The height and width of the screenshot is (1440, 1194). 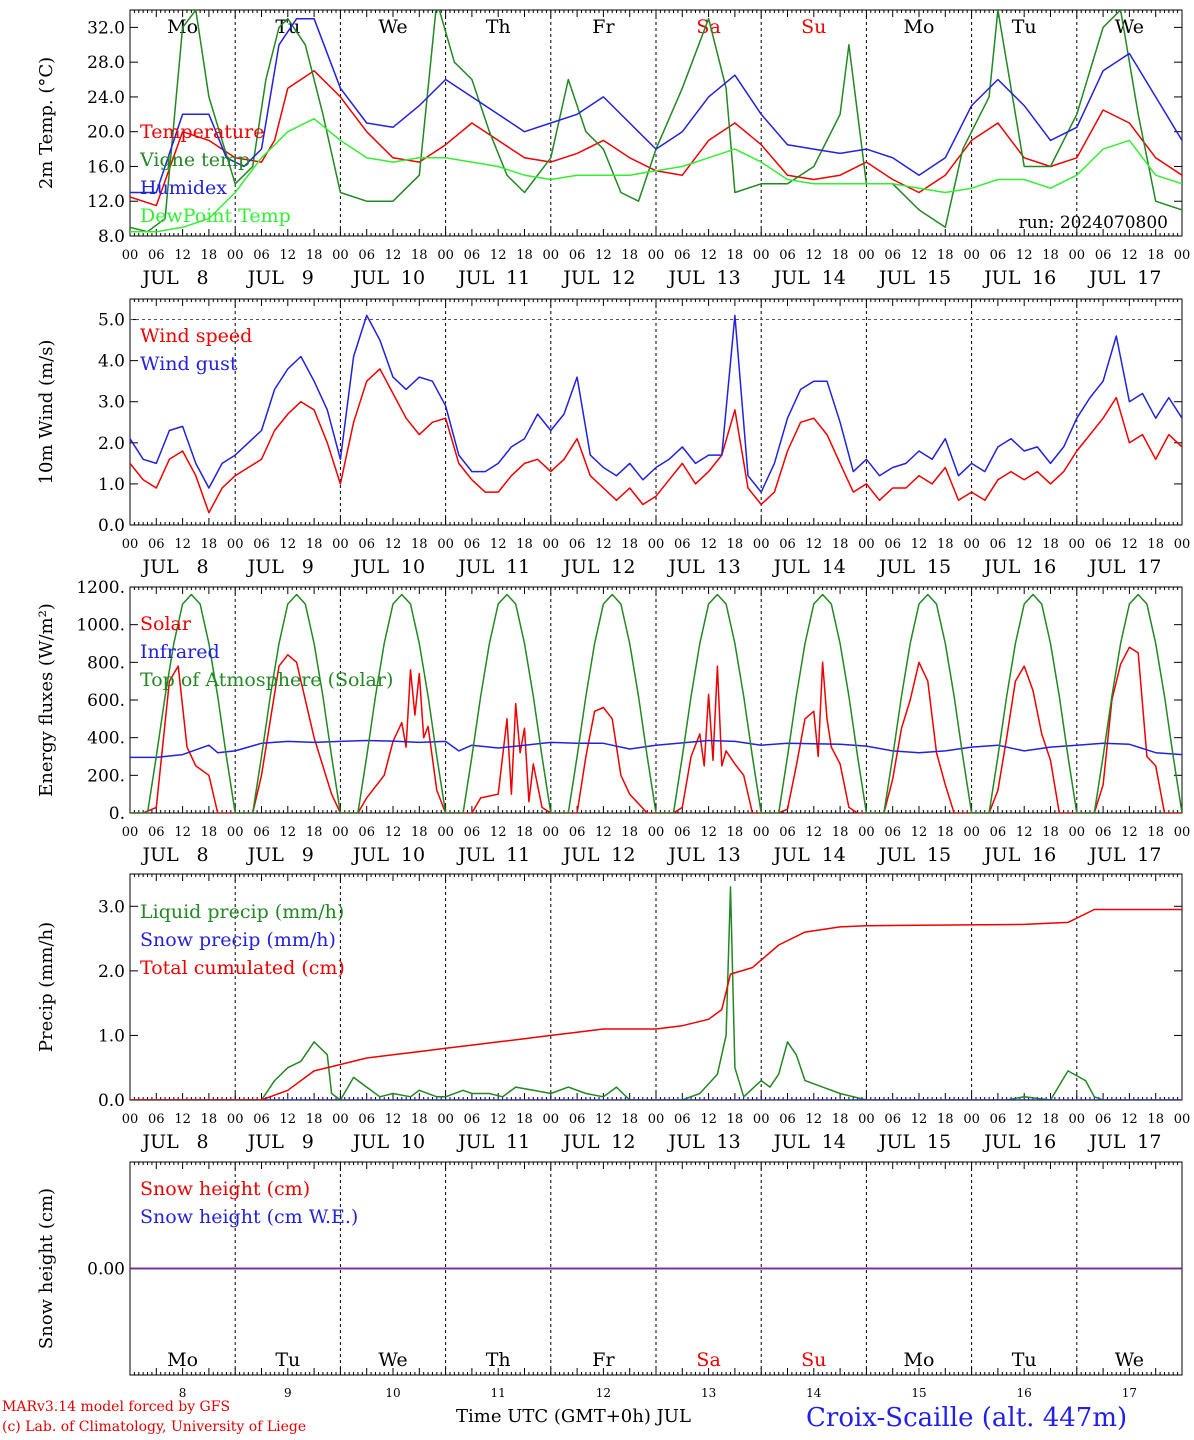 What do you see at coordinates (46, 700) in the screenshot?
I see `y-axis-title: Energy fluxes (W/m²)` at bounding box center [46, 700].